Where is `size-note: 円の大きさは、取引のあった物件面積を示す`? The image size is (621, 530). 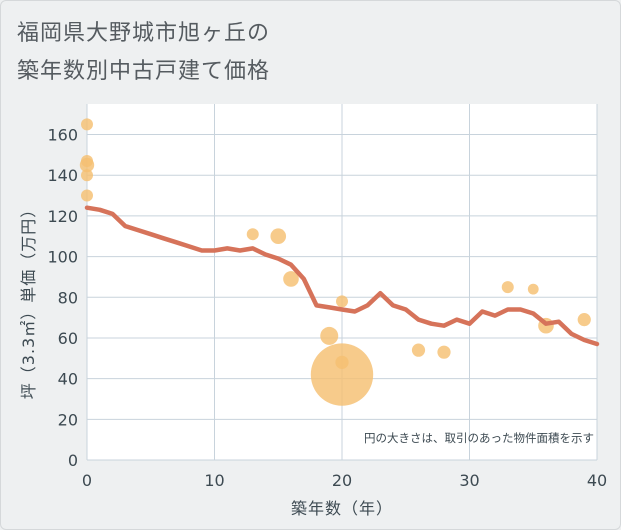 size-note: 円の大きさは、取引のあった物件面積を示す is located at coordinates (479, 438).